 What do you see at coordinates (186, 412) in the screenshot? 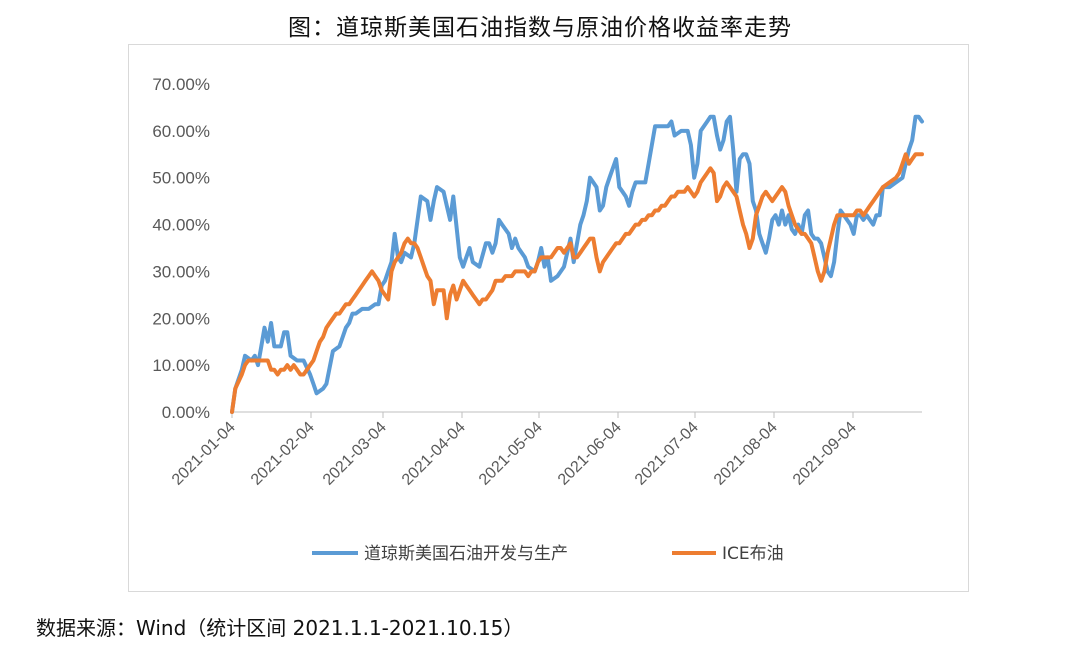
I see `y-tick-label: 0.00%` at bounding box center [186, 412].